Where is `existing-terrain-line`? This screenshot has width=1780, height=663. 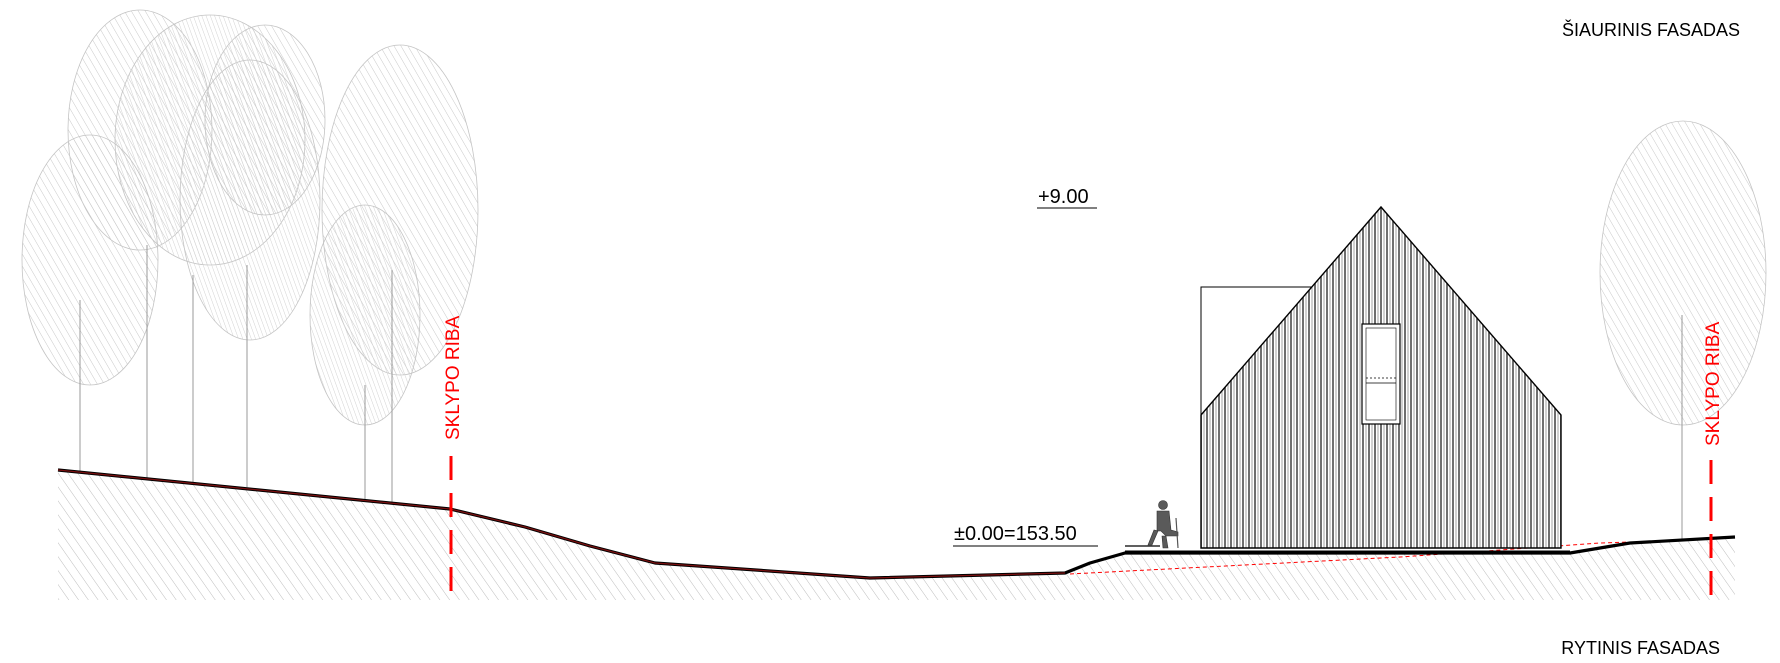 existing-terrain-line is located at coordinates (1350, 558).